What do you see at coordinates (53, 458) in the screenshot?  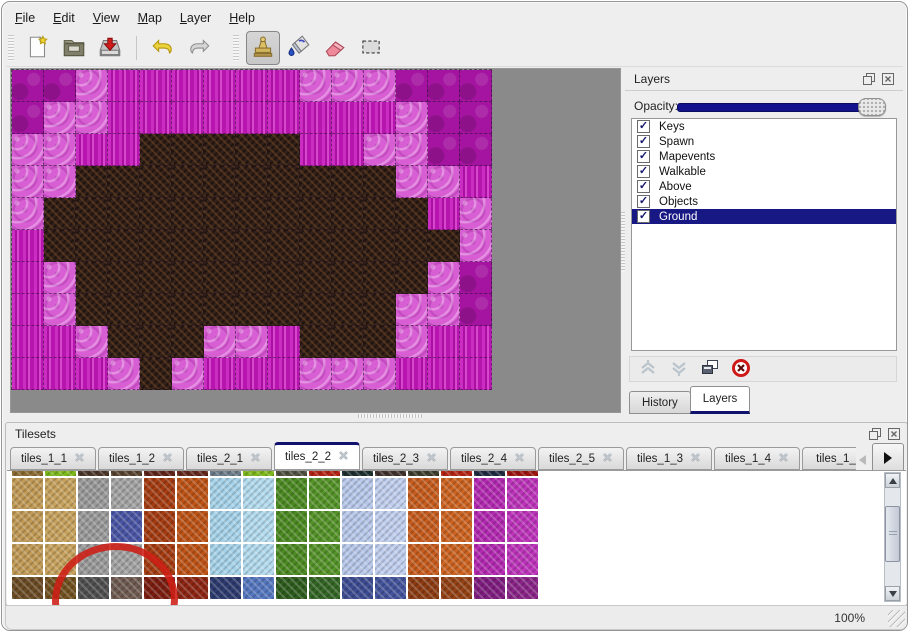 I see `tileset-tab-tiles_1_1: tiles_1_1` at bounding box center [53, 458].